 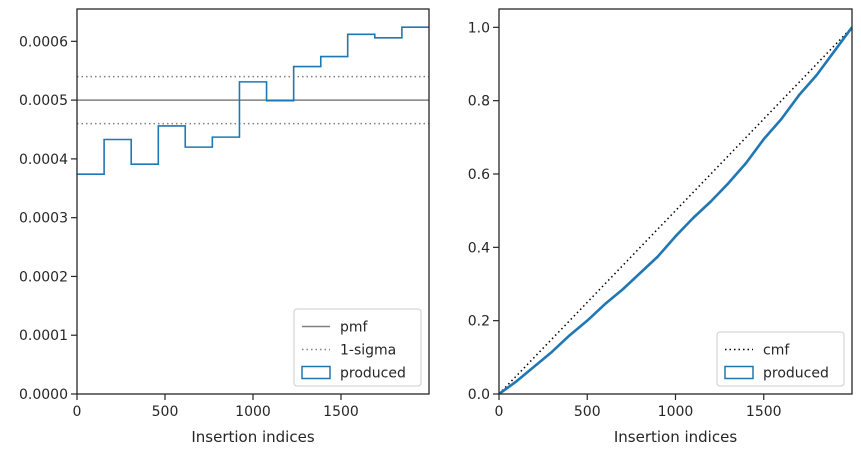 I want to click on plot-area, so click(x=253, y=100).